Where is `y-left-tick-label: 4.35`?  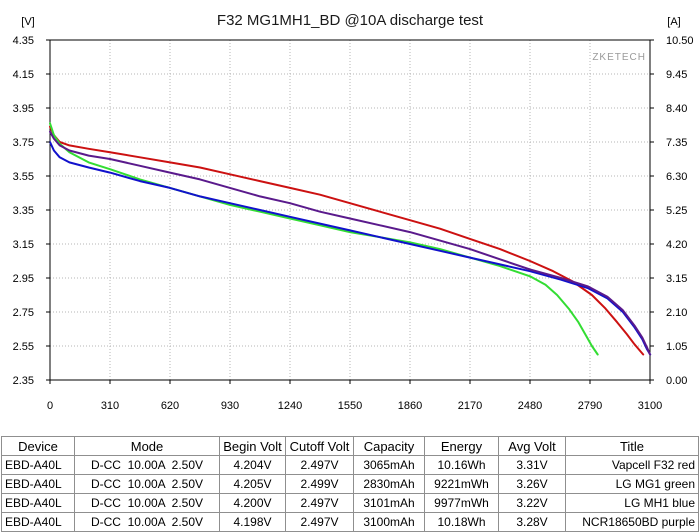
y-left-tick-label: 4.35 is located at coordinates (23, 41).